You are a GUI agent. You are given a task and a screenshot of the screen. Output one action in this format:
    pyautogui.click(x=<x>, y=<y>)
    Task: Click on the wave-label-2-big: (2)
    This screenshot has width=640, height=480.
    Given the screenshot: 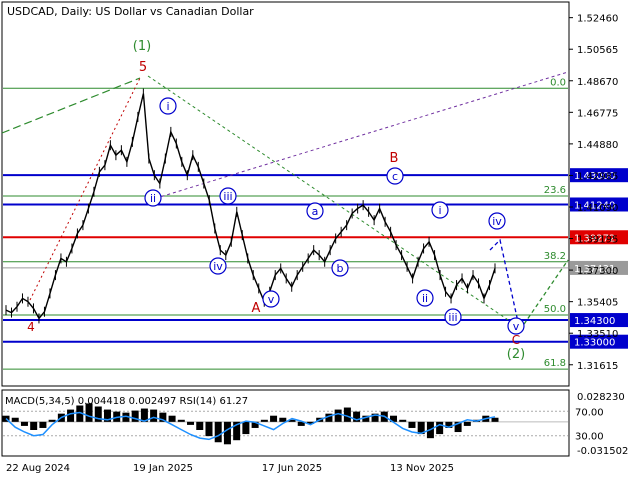 What is the action you would take?
    pyautogui.click(x=516, y=354)
    